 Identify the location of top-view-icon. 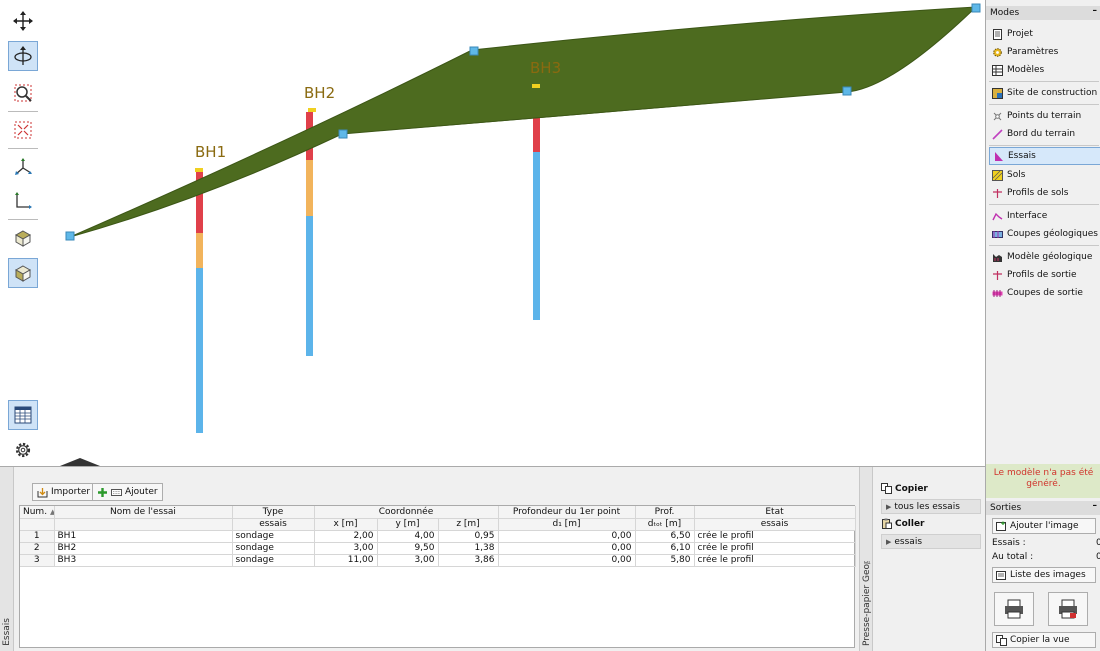
(23, 238).